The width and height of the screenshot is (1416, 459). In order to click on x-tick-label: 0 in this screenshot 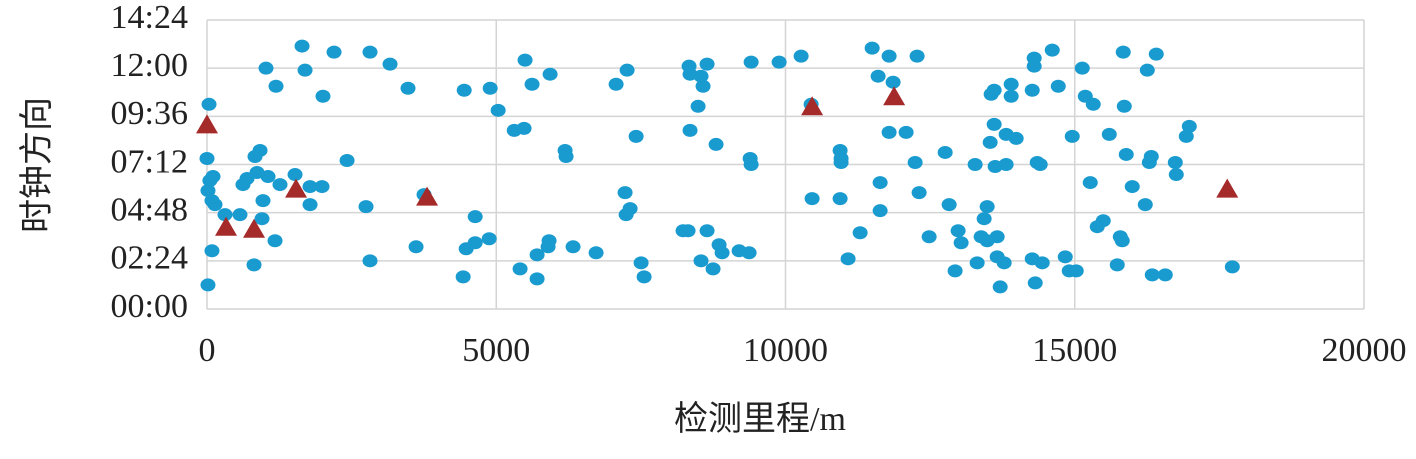, I will do `click(207, 350)`.